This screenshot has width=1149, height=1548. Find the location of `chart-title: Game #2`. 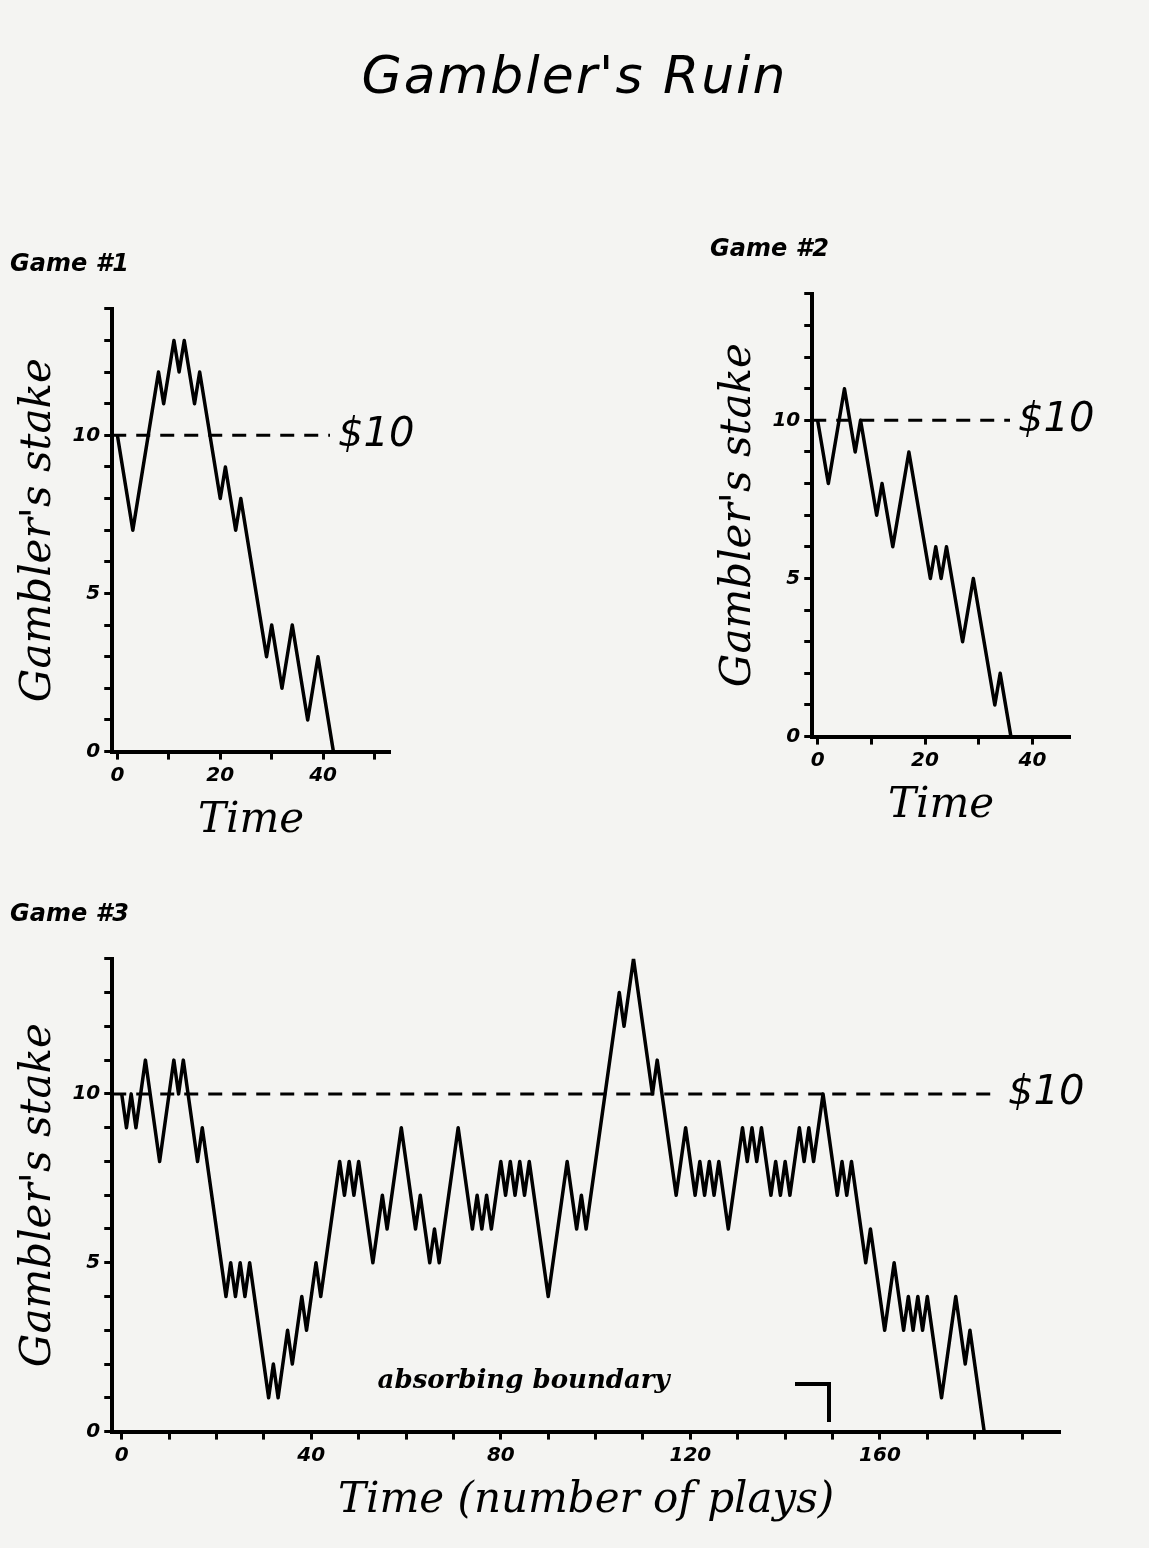

chart-title: Game #2 is located at coordinates (769, 247).